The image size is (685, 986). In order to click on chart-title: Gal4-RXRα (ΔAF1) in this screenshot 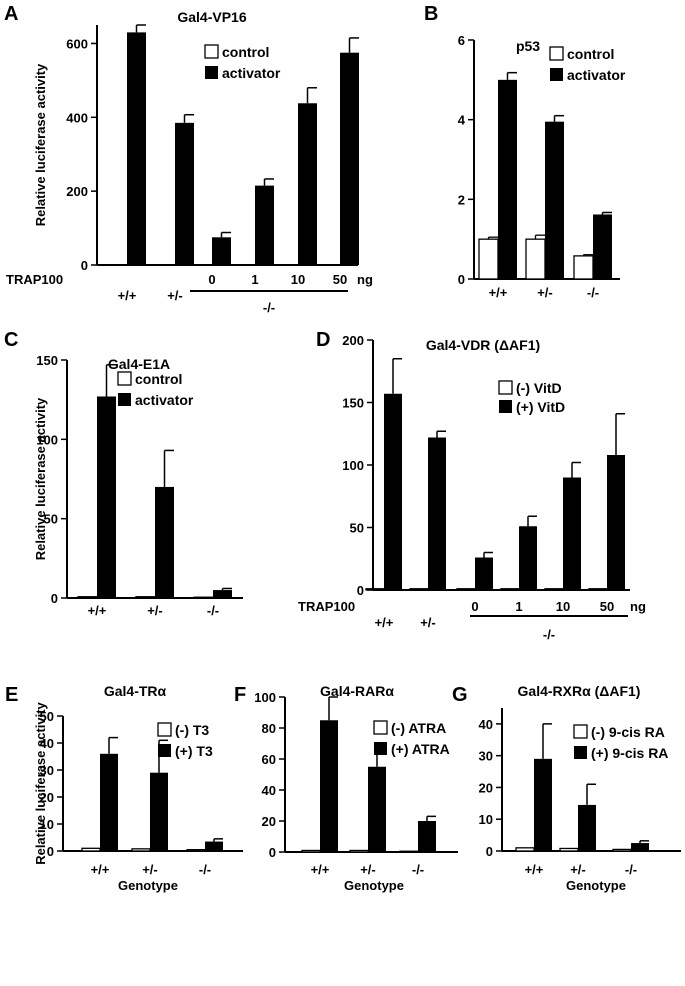, I will do `click(579, 691)`.